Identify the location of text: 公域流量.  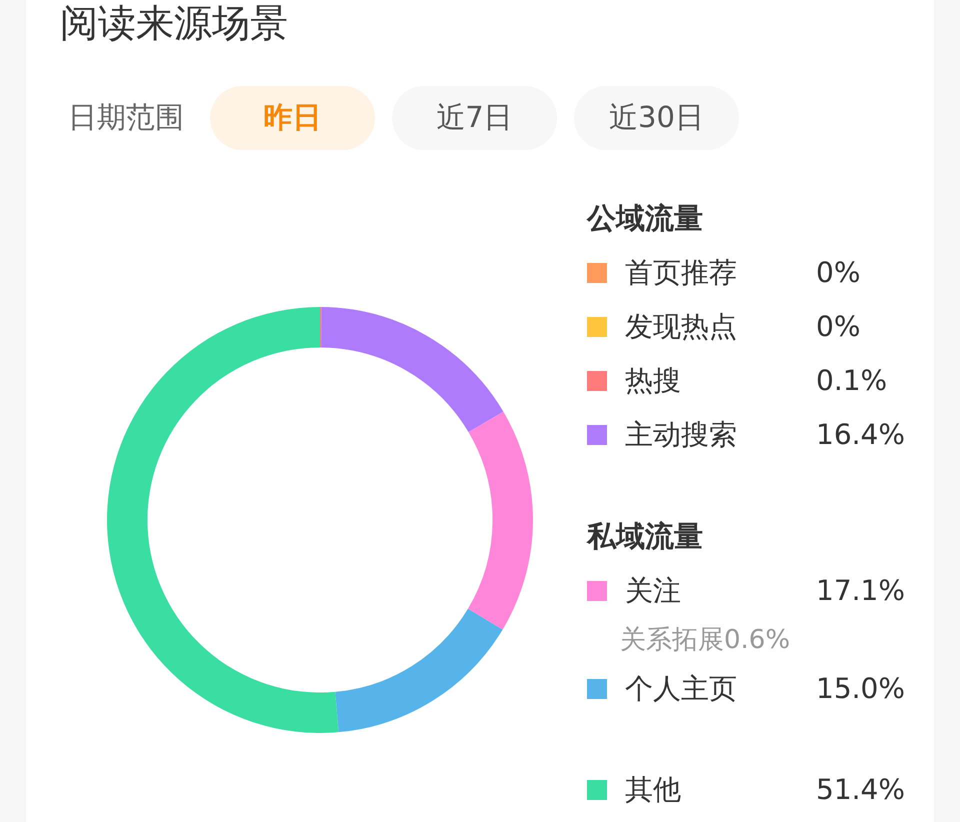
(645, 218).